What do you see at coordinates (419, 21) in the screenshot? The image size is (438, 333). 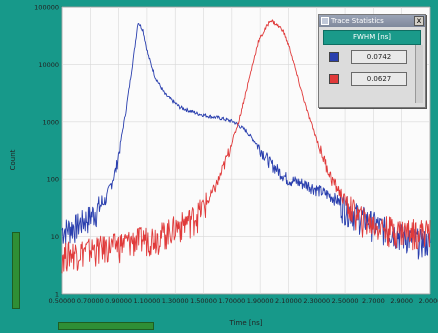 I see `close-icon: x` at bounding box center [419, 21].